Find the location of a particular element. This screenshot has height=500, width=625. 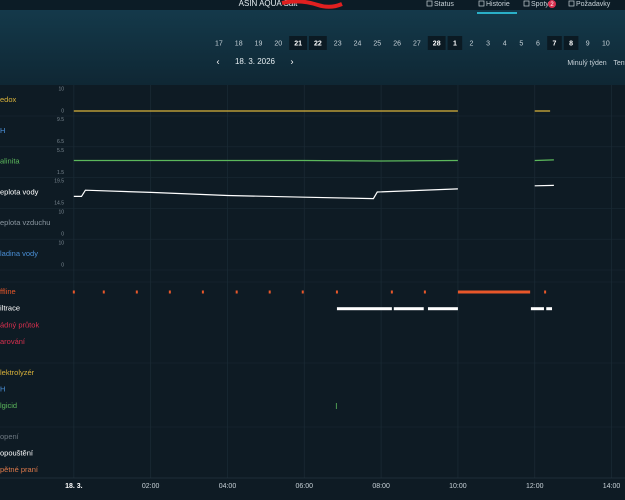

event-label: pětné praní is located at coordinates (19, 469).